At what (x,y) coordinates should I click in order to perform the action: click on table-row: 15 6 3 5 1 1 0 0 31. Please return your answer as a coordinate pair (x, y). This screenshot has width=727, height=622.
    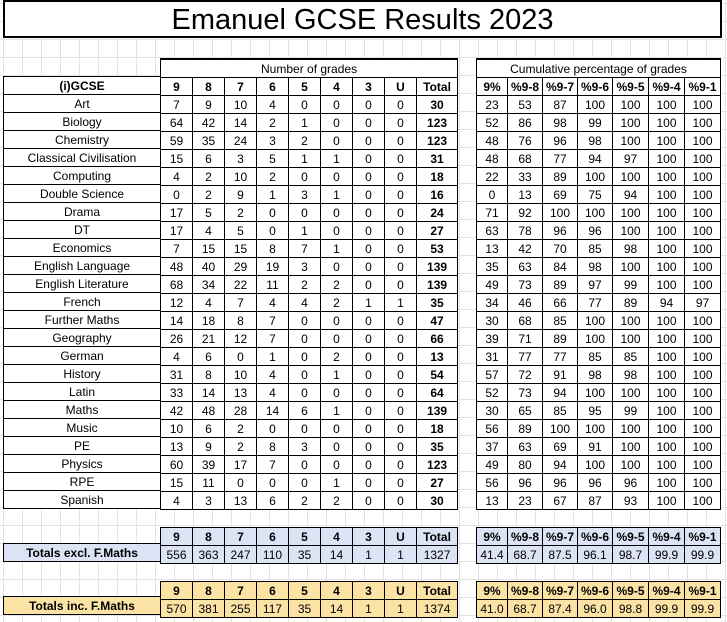
    Looking at the image, I should click on (309, 158).